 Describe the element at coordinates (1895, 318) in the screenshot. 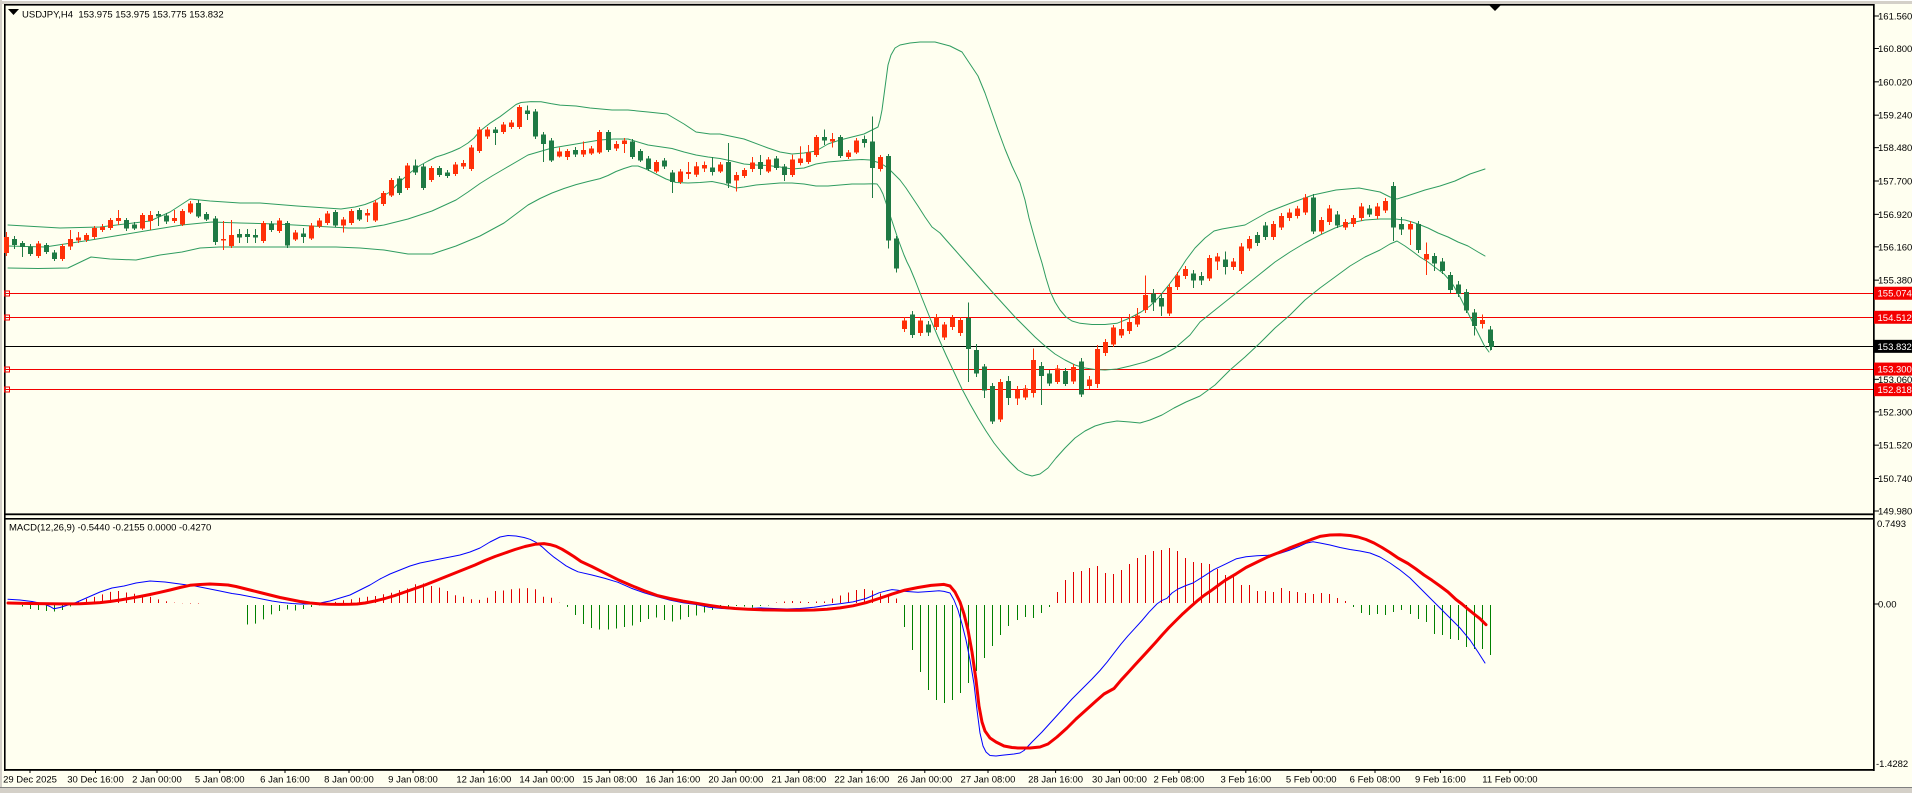

I see `svg-text: 154.512` at that location.